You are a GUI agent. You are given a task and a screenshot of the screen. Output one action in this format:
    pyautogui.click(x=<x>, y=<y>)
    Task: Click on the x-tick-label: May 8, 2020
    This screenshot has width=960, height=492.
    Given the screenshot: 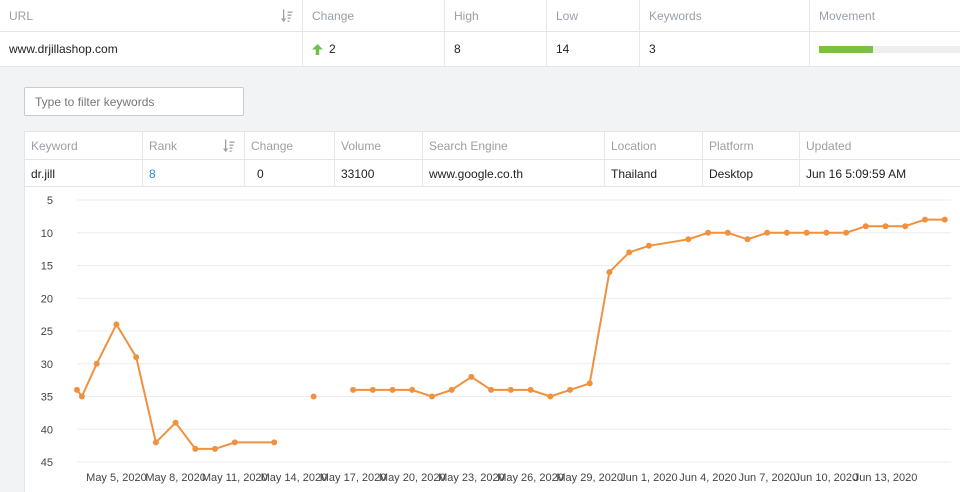 What is the action you would take?
    pyautogui.click(x=175, y=478)
    